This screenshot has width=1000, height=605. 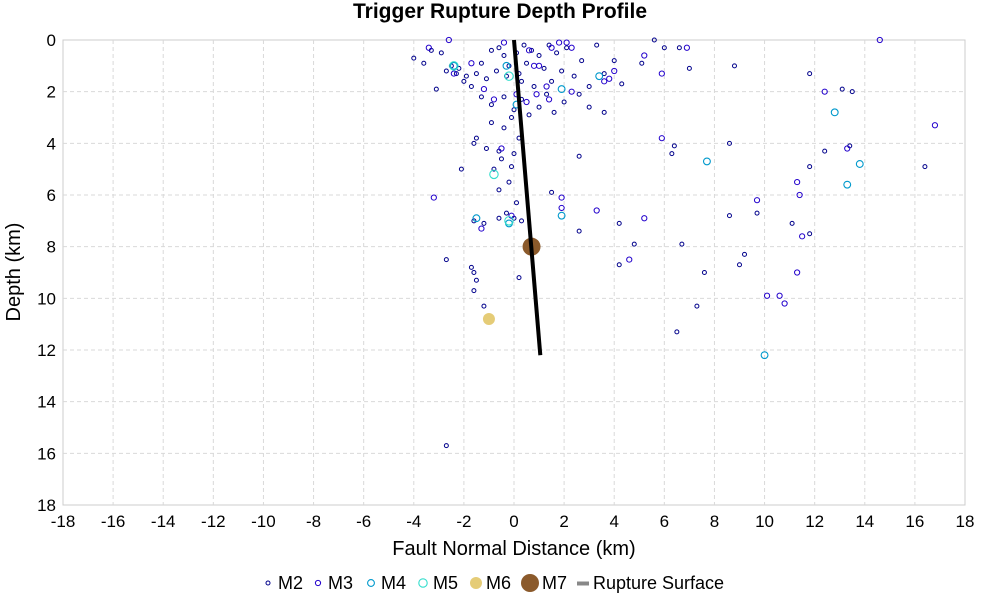 I want to click on legend-marker-m2, so click(x=268, y=583).